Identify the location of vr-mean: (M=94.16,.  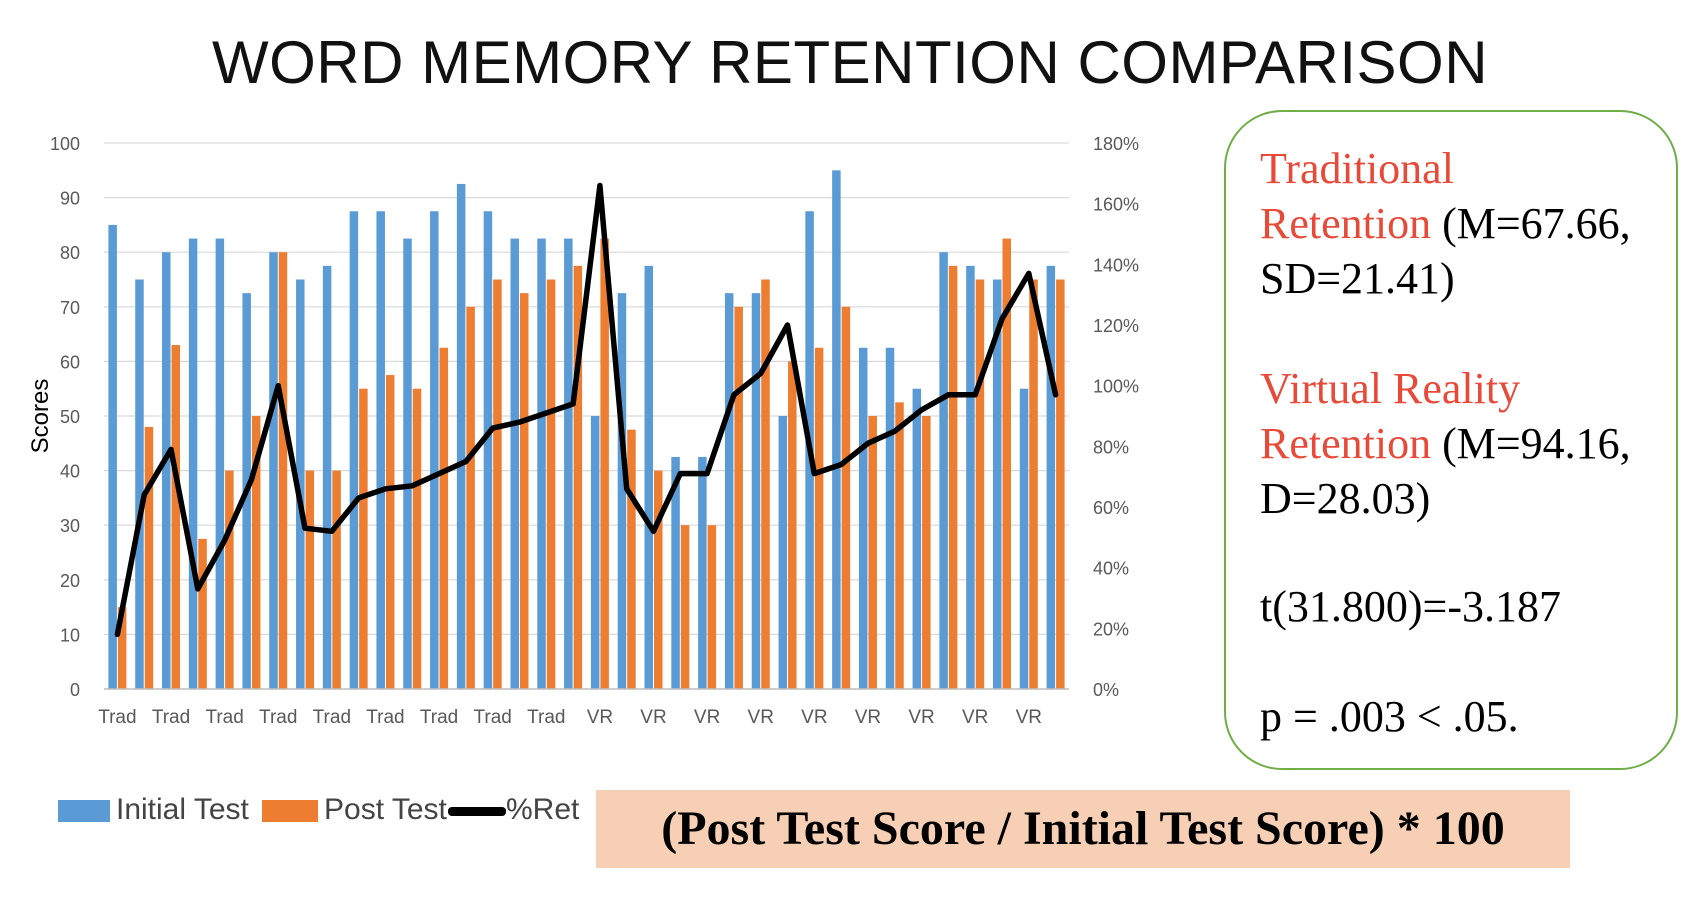
(1531, 443).